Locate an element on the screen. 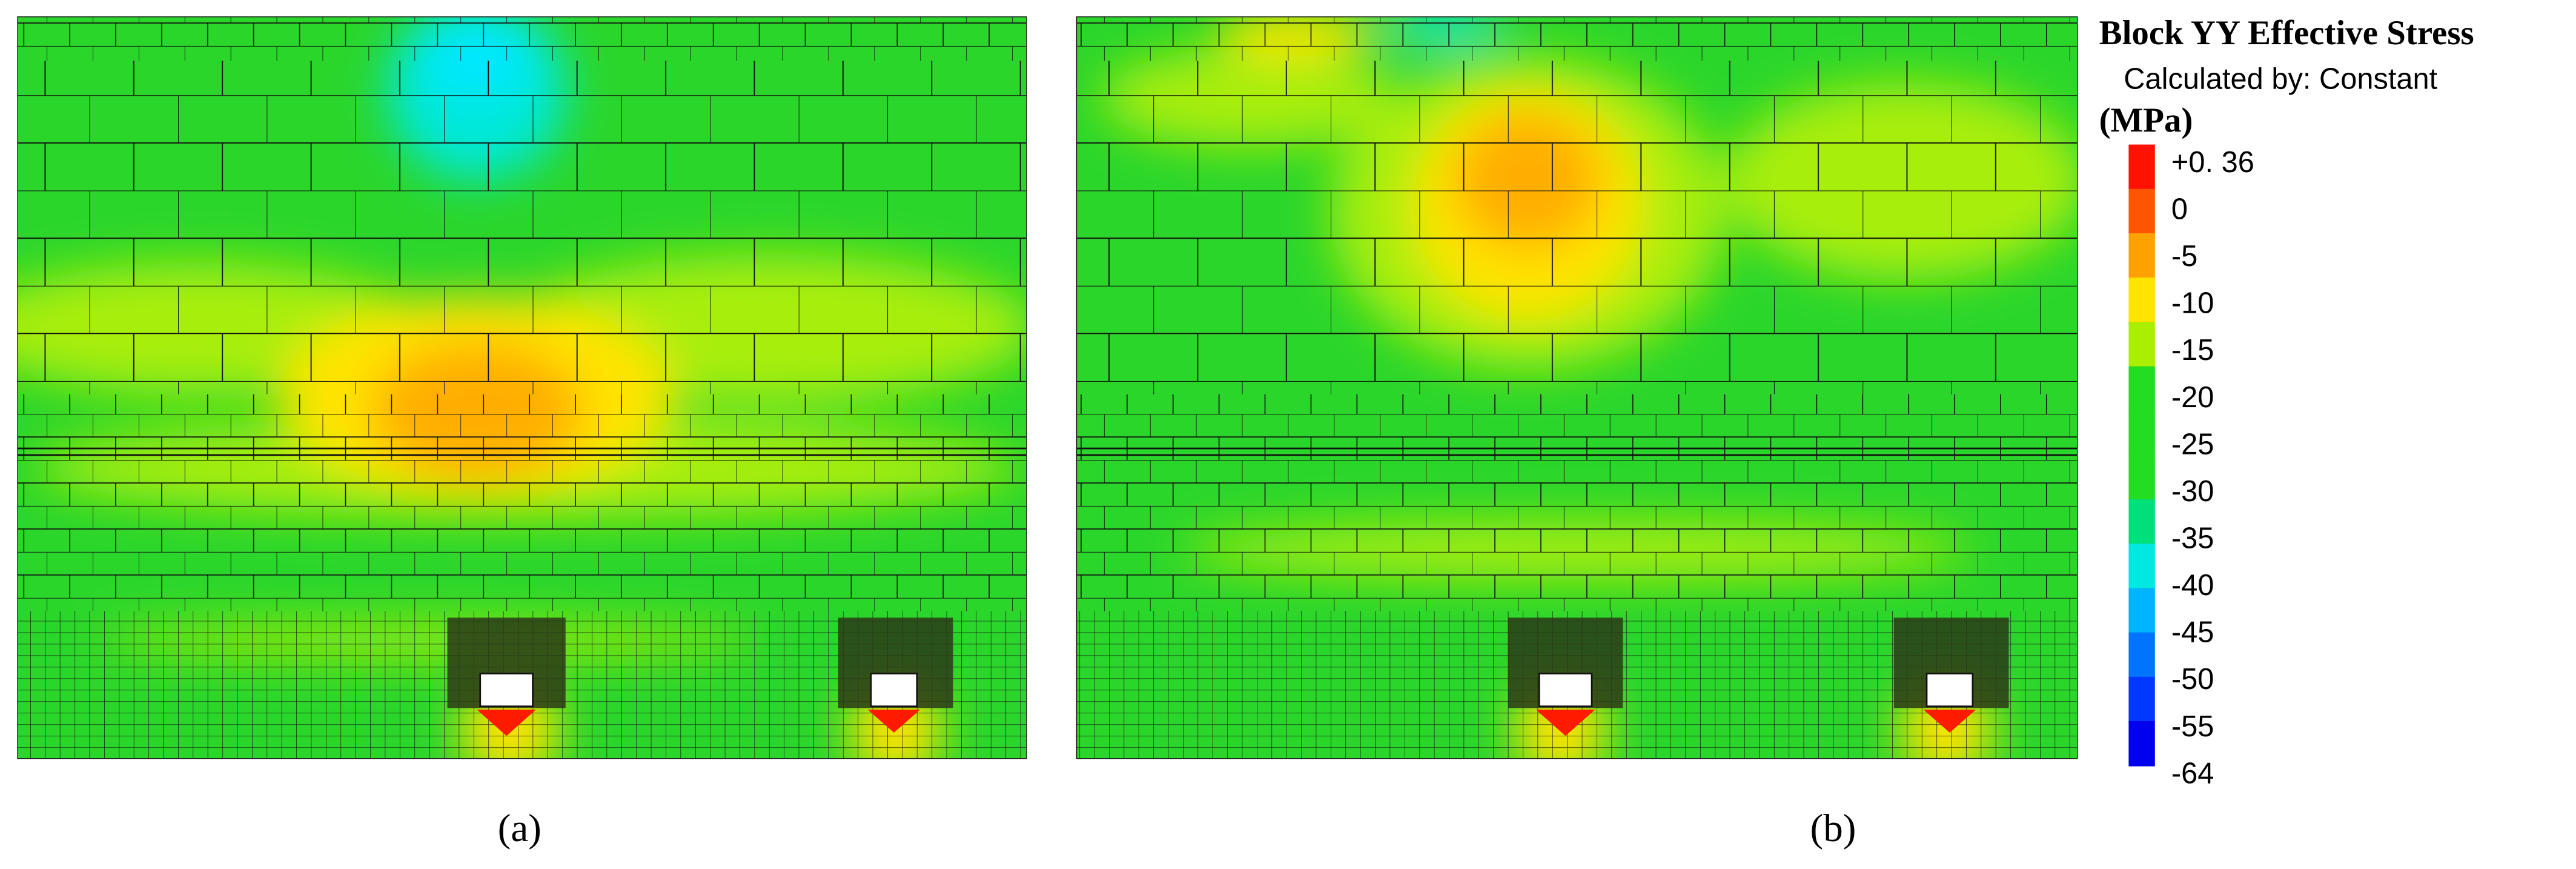 The width and height of the screenshot is (2576, 869). legend-label: -5 is located at coordinates (2184, 256).